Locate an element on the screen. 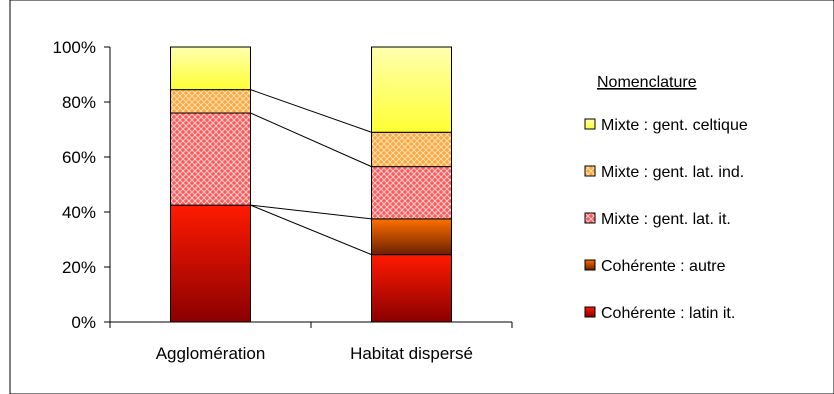 This screenshot has width=834, height=394. x-category-label: Agglomération is located at coordinates (211, 353).